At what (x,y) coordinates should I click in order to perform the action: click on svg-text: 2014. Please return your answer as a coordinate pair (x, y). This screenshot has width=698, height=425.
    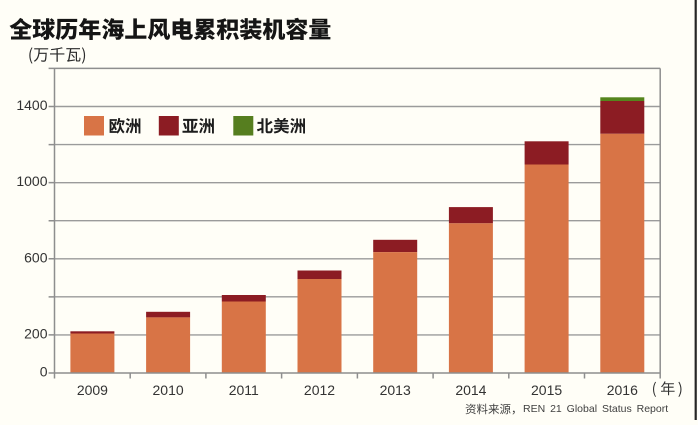
    Looking at the image, I should click on (470, 390).